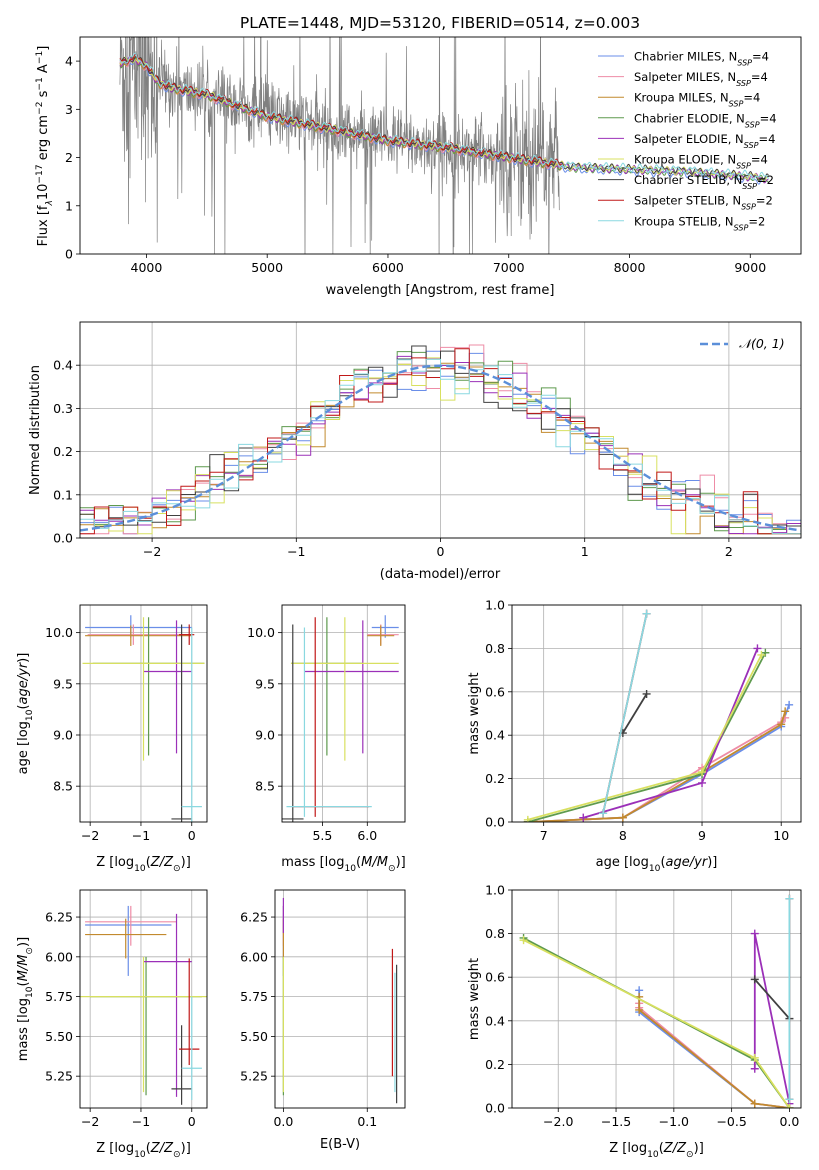 The image size is (819, 1170). What do you see at coordinates (340, 1144) in the screenshot?
I see `x-axis-label: E(B-V)` at bounding box center [340, 1144].